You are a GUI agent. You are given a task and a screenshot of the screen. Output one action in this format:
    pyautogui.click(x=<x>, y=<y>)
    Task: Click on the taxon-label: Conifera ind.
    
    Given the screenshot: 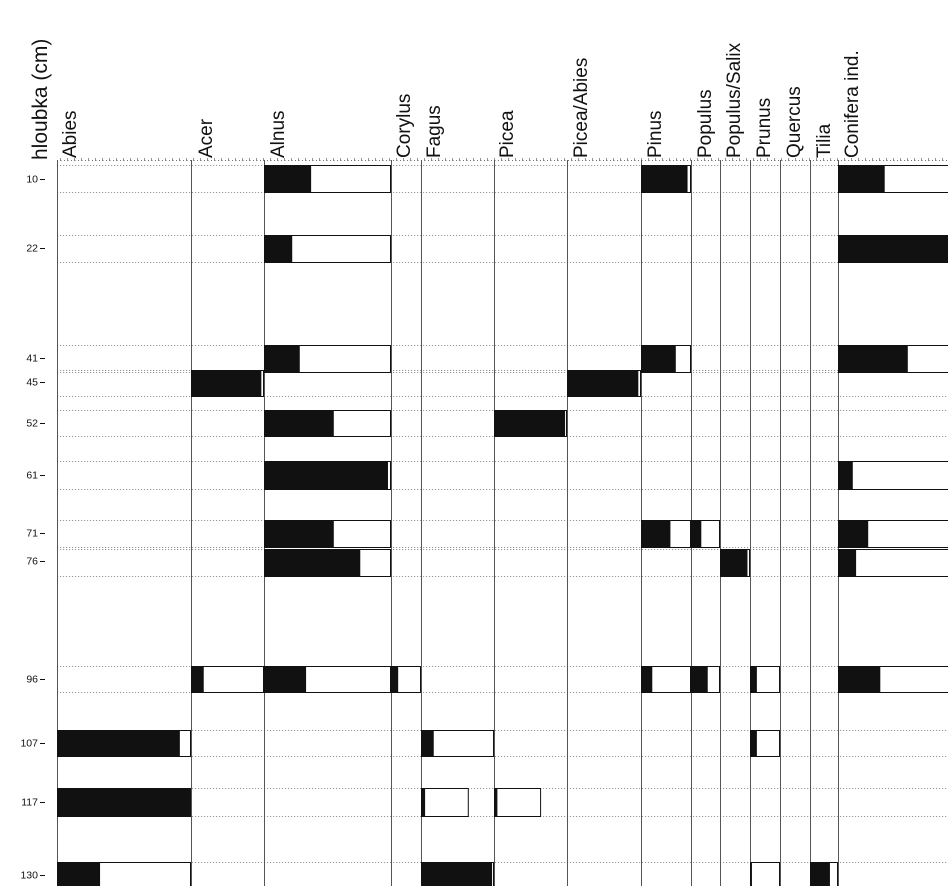 What is the action you would take?
    pyautogui.click(x=852, y=104)
    